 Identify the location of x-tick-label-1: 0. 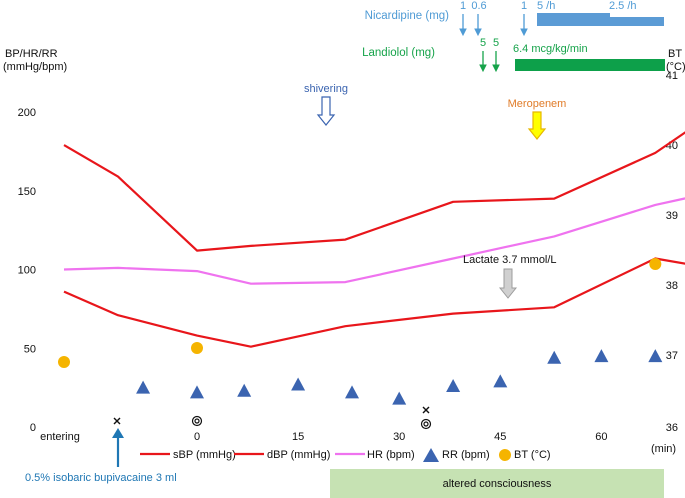
(197, 437).